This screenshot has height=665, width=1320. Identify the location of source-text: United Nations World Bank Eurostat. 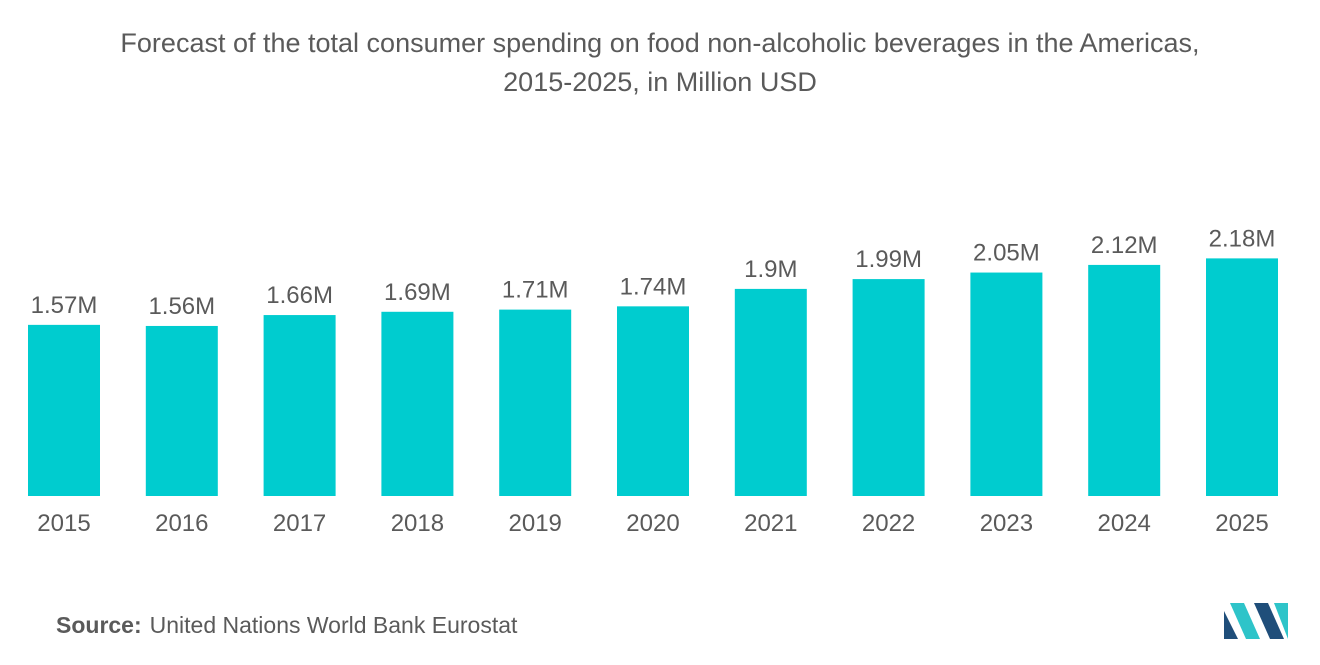
(333, 625).